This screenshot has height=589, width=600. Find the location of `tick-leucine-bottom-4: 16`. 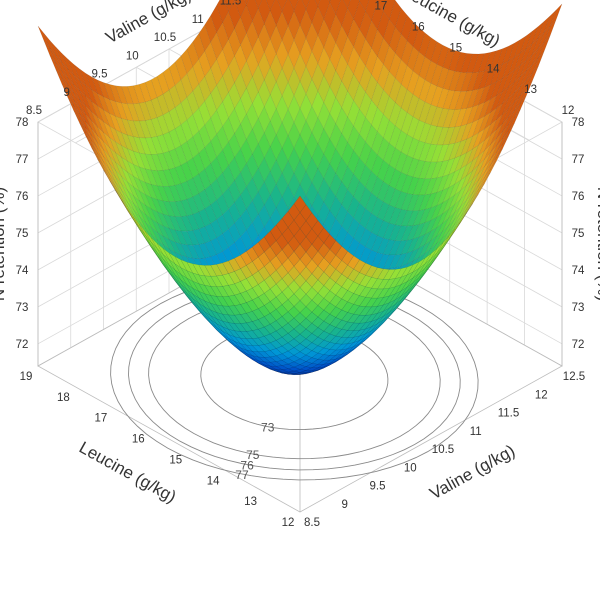

tick-leucine-bottom-4: 16 is located at coordinates (138, 440).